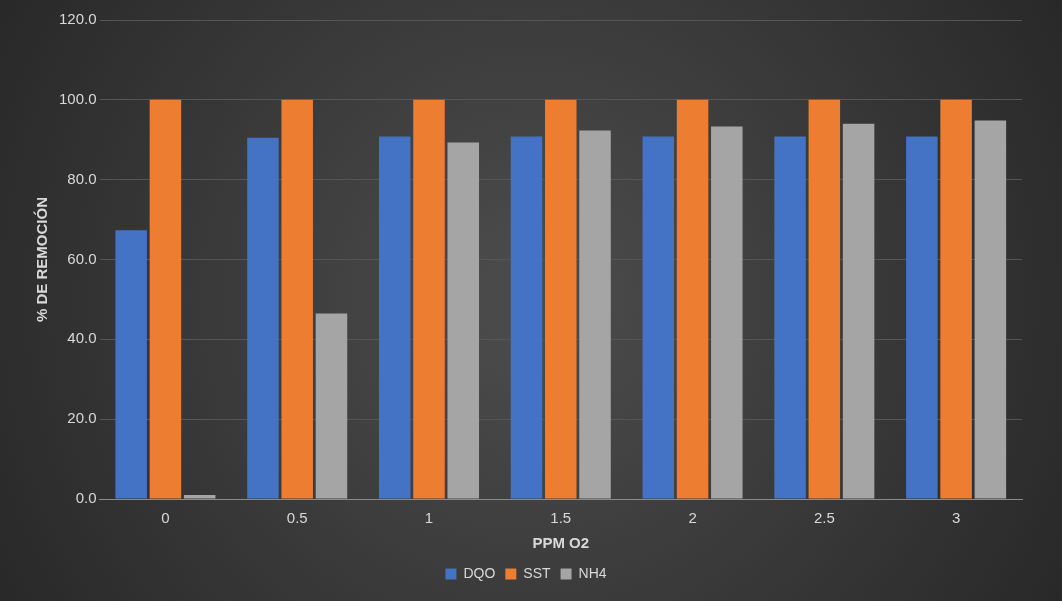  What do you see at coordinates (429, 518) in the screenshot?
I see `x-tick-label: 1` at bounding box center [429, 518].